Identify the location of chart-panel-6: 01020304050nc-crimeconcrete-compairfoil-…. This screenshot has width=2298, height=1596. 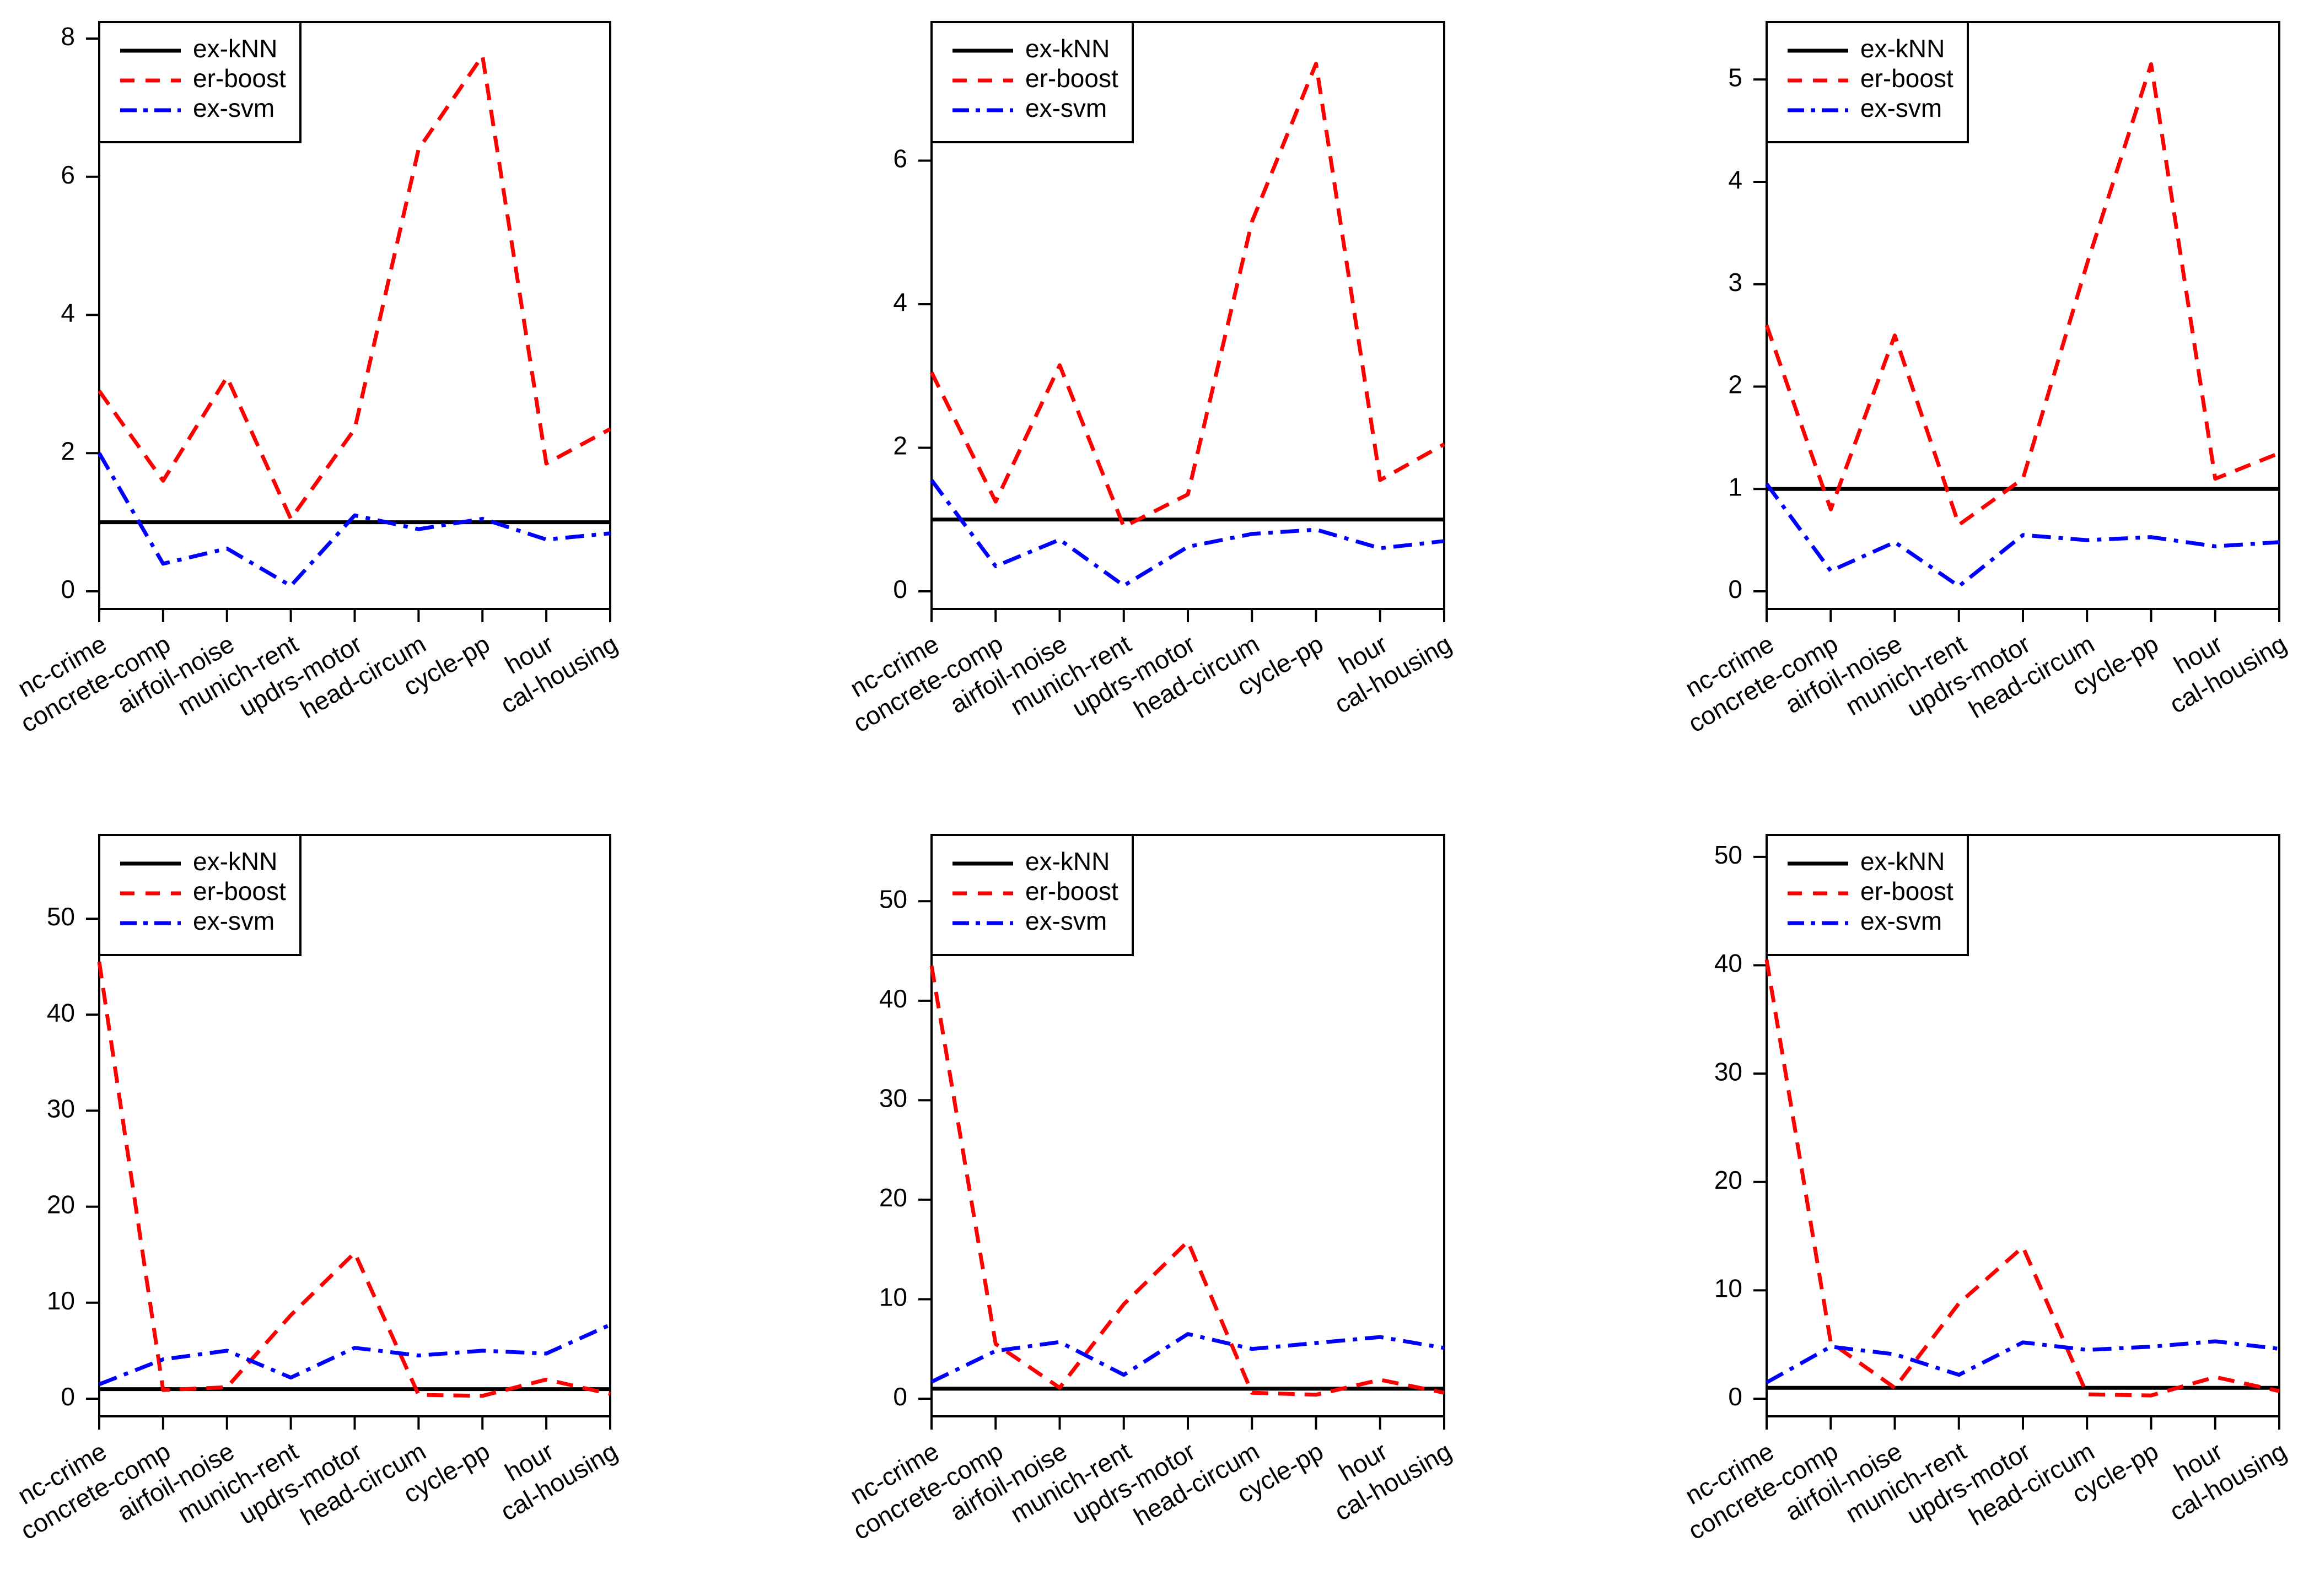
(1986, 1189).